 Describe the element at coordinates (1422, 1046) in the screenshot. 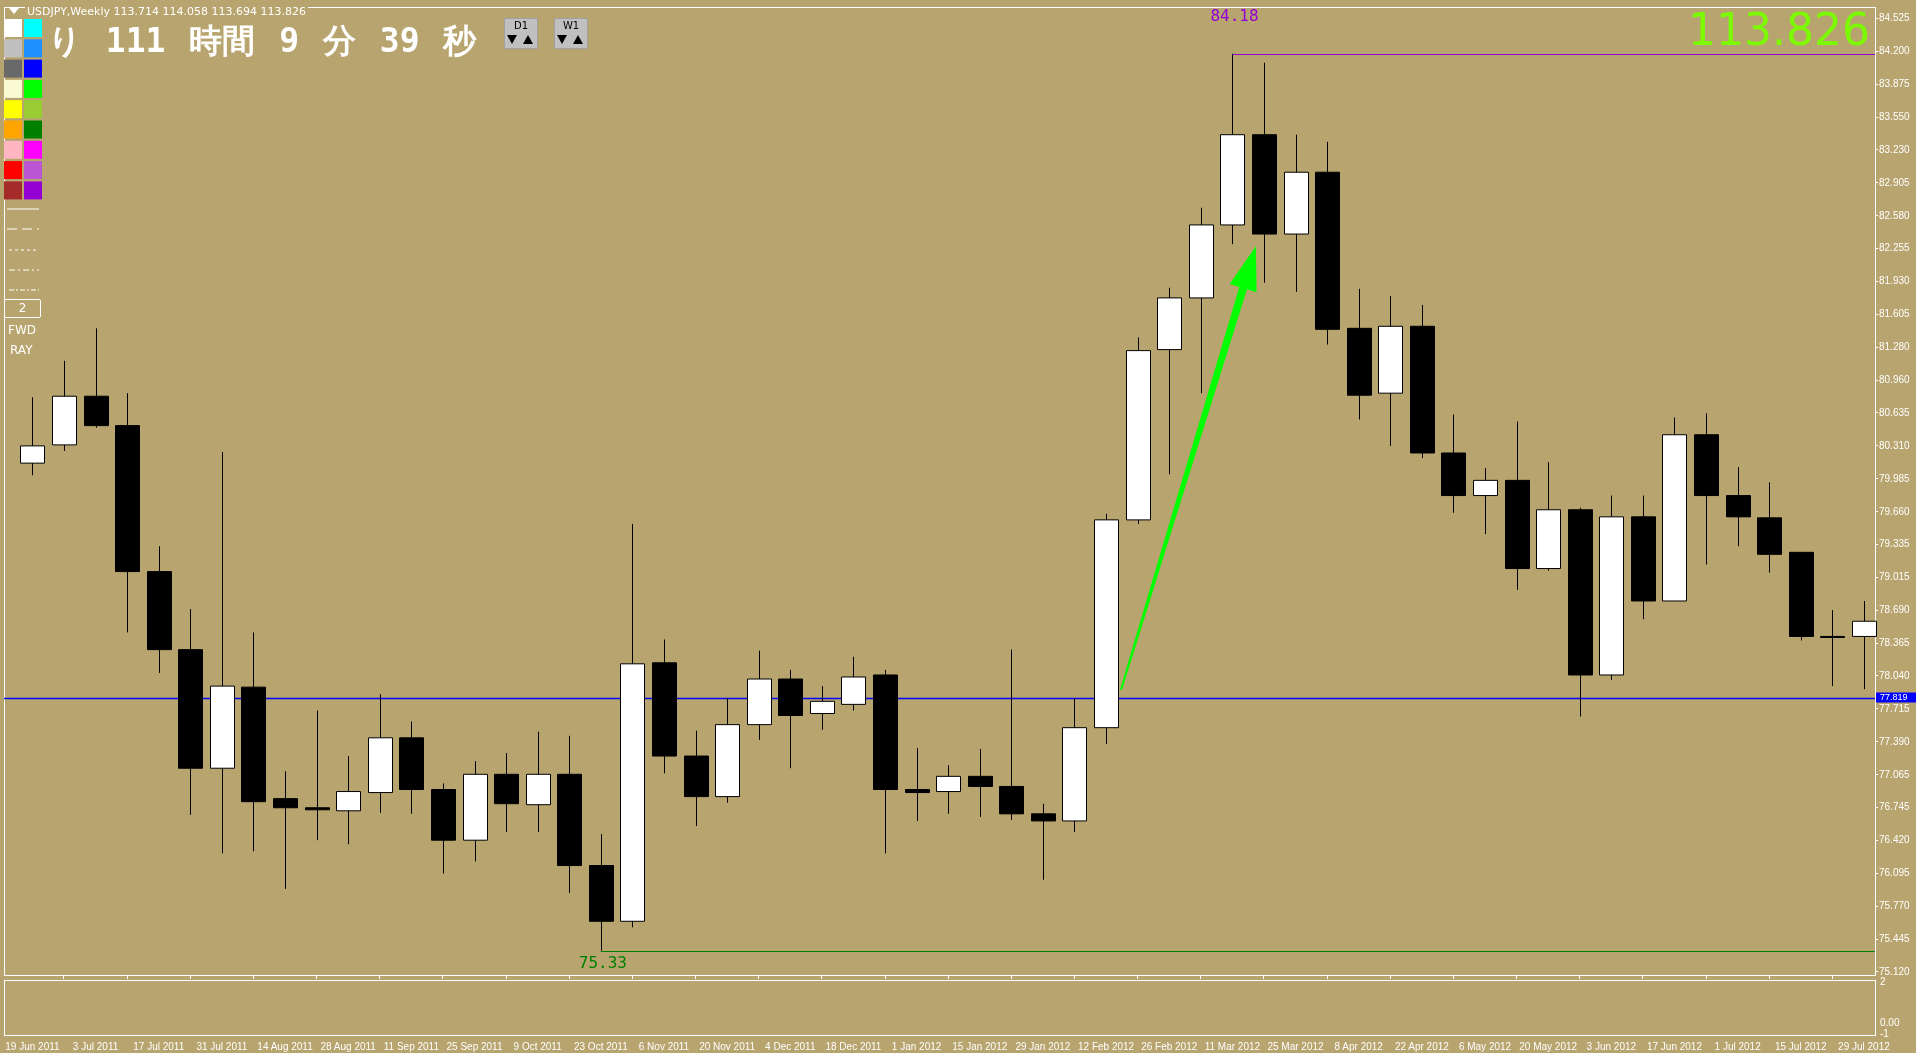

I see `x-tick-label: 22 Apr 2012` at that location.